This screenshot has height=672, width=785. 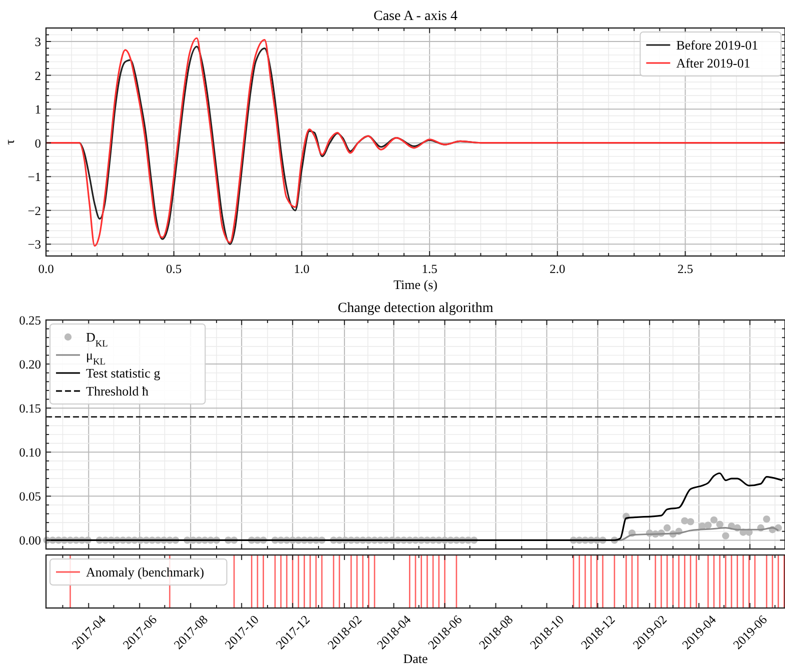 What do you see at coordinates (717, 45) in the screenshot?
I see `legend-label: Before 2019-01` at bounding box center [717, 45].